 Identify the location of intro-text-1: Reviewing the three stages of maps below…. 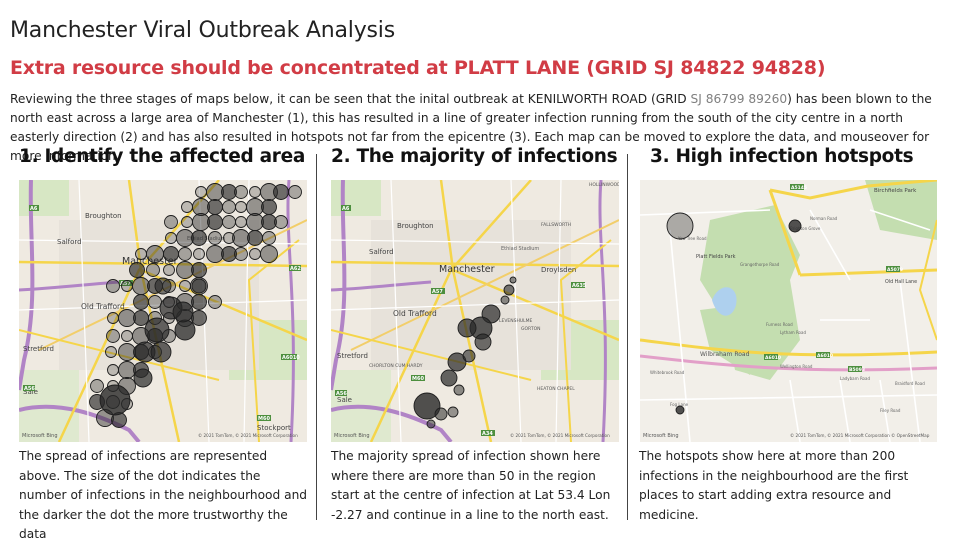
(350, 99).